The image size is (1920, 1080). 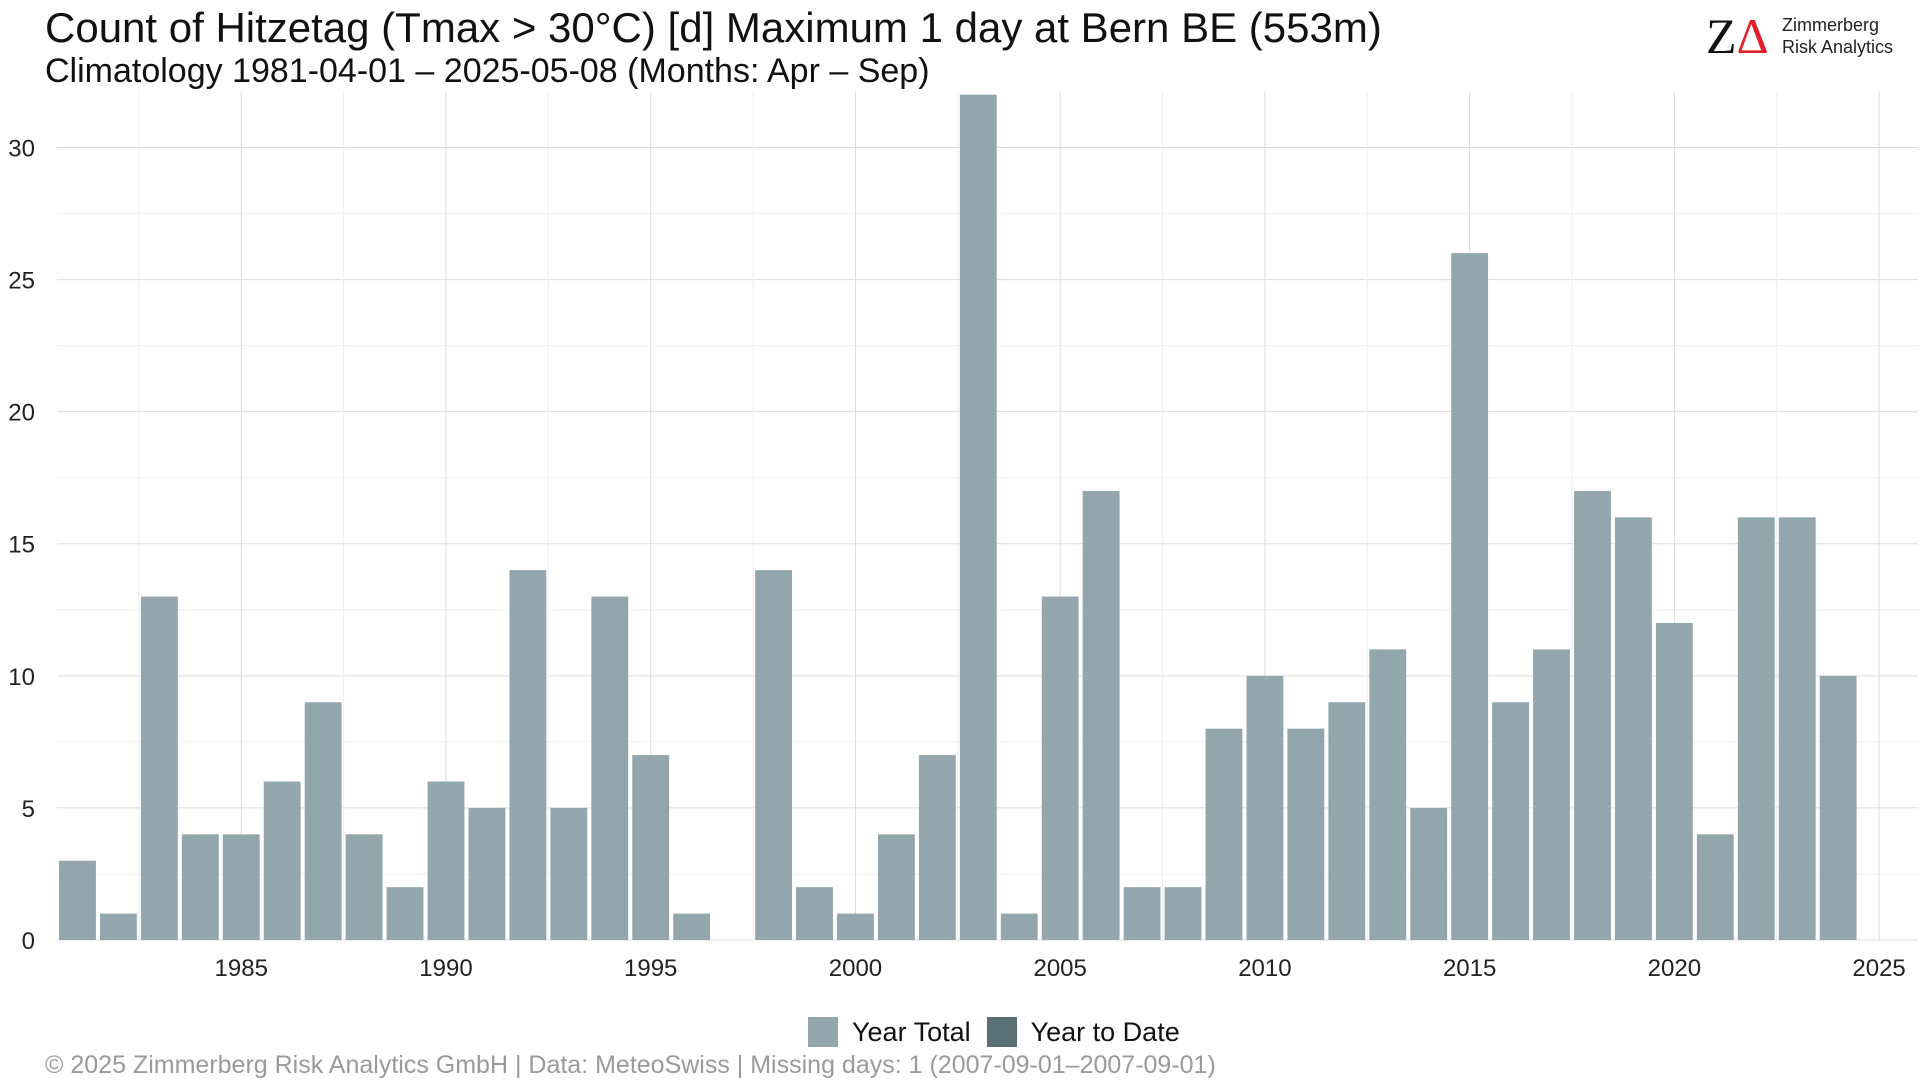 I want to click on bar-year-total-2010, so click(x=1265, y=807).